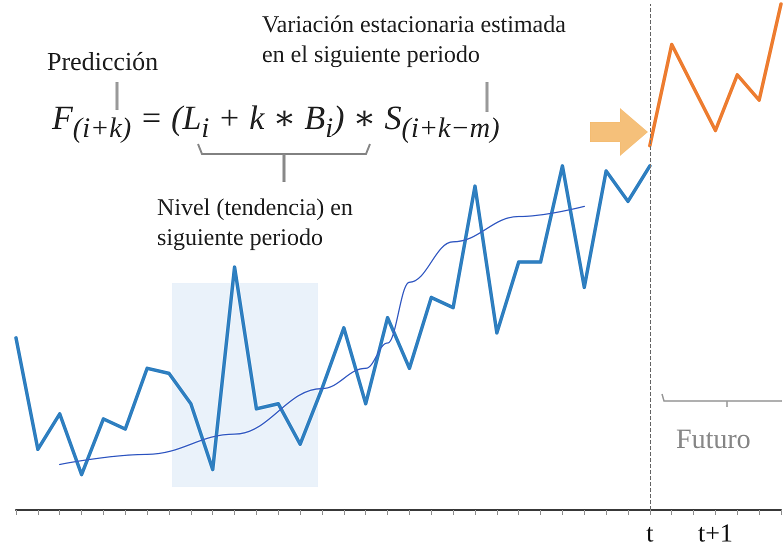 This screenshot has height=556, width=784. Describe the element at coordinates (715, 533) in the screenshot. I see `x-tick-label: t+1` at that location.